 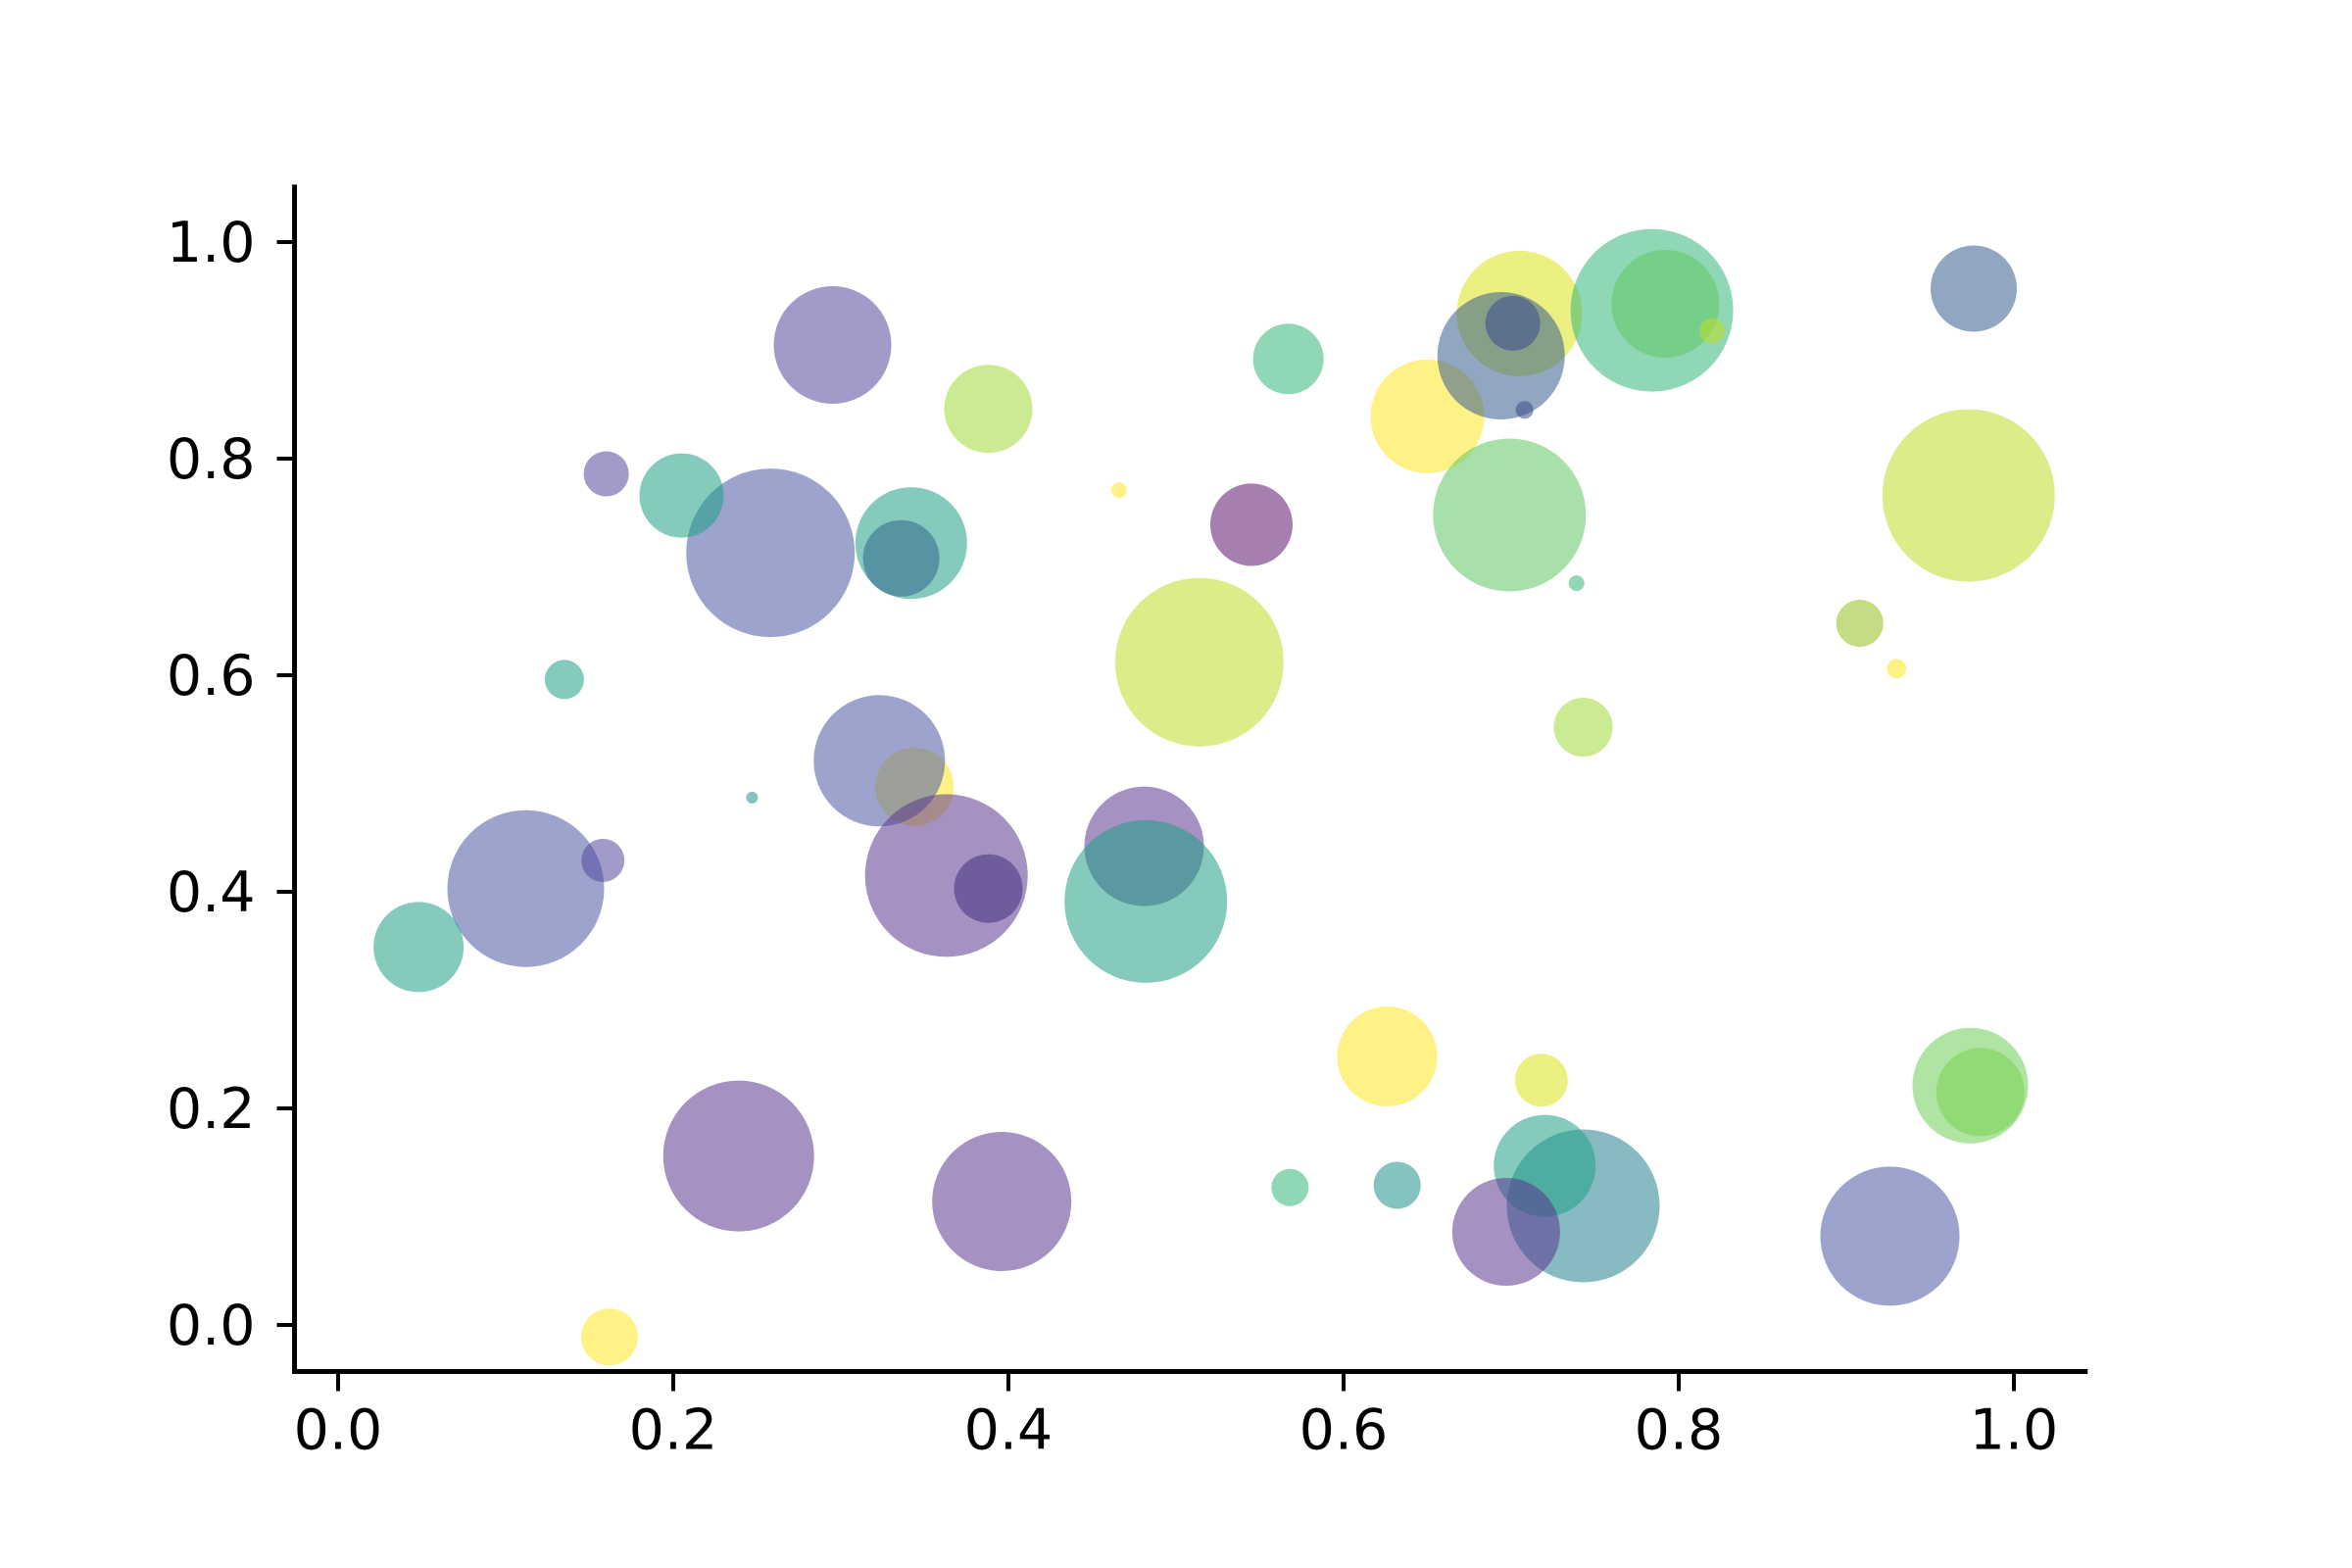 I want to click on x-tick-label: 0.2, so click(x=673, y=1430).